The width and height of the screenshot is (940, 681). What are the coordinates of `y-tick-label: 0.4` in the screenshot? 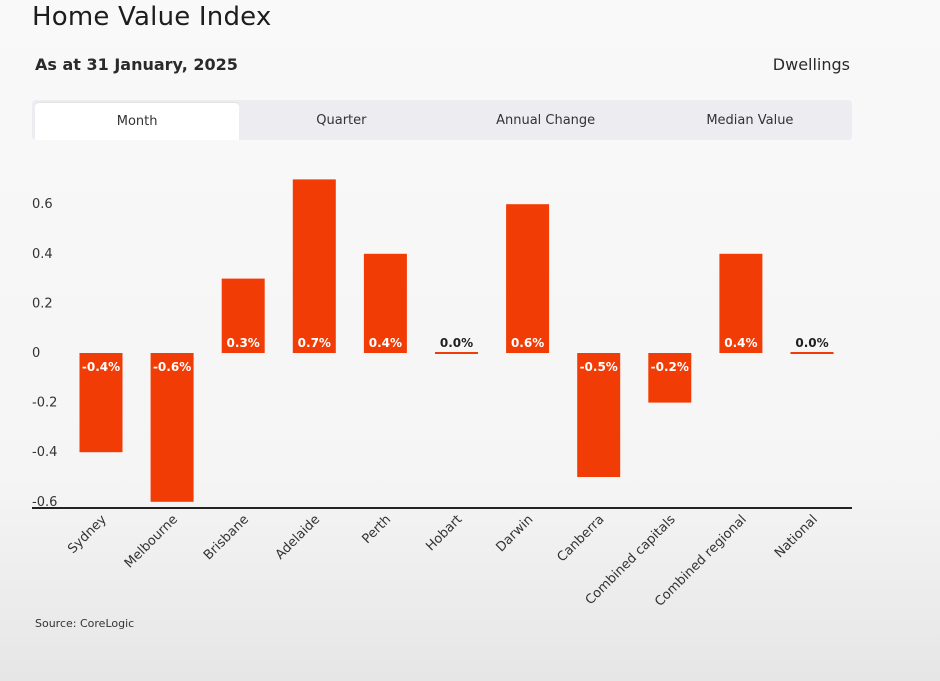 It's located at (42, 254).